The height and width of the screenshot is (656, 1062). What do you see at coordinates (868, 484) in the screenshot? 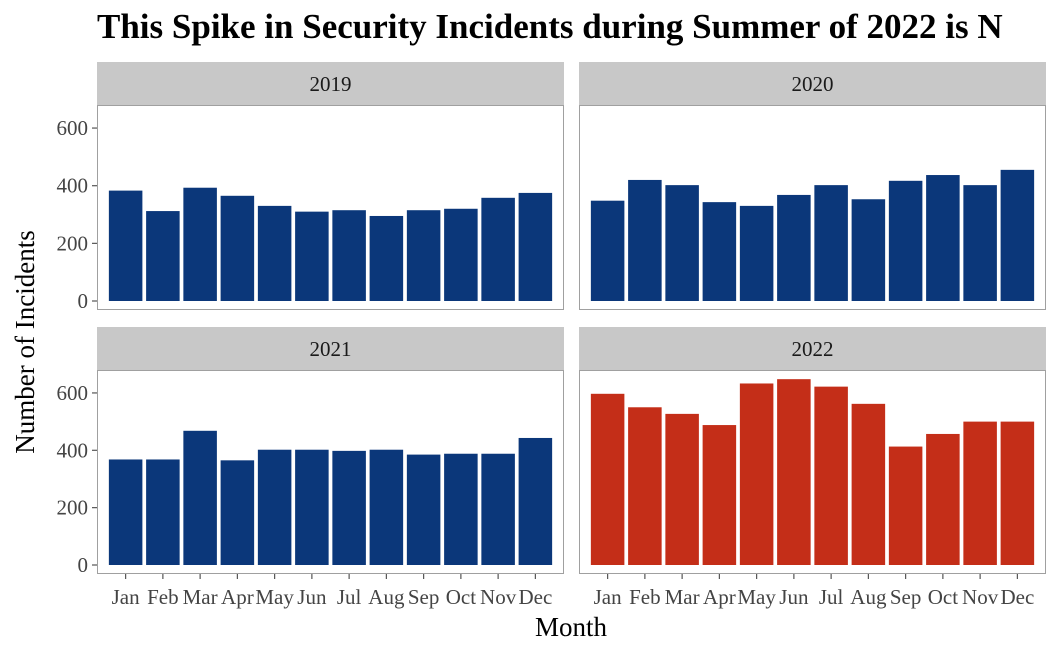
I see `bar-2022-aug` at bounding box center [868, 484].